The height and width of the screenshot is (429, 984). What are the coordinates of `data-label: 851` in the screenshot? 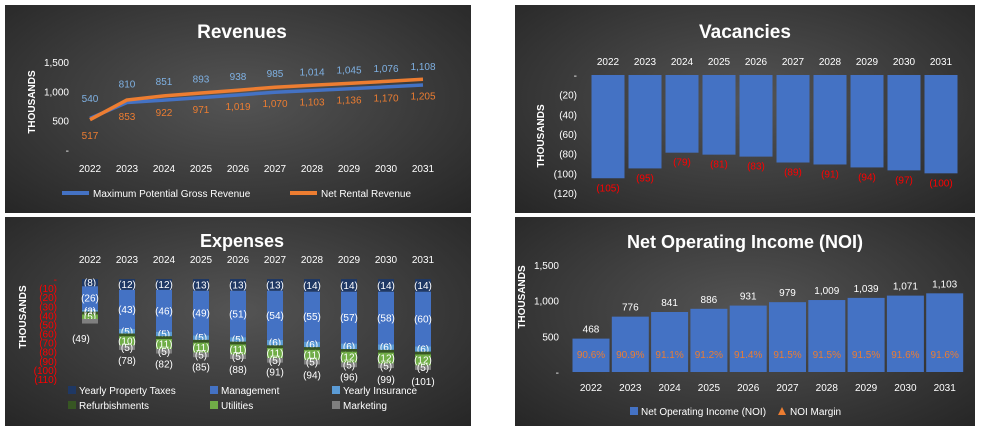 It's located at (164, 82).